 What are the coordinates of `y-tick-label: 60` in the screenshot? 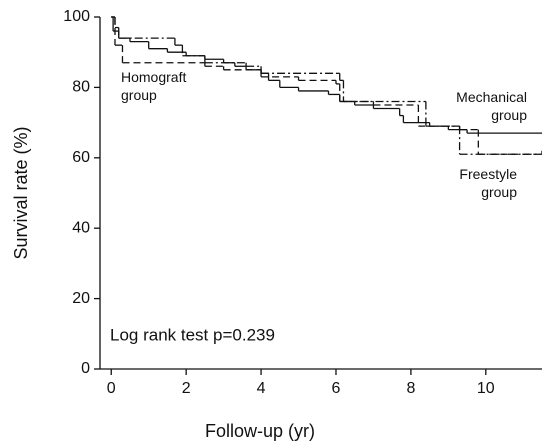 It's located at (81, 157).